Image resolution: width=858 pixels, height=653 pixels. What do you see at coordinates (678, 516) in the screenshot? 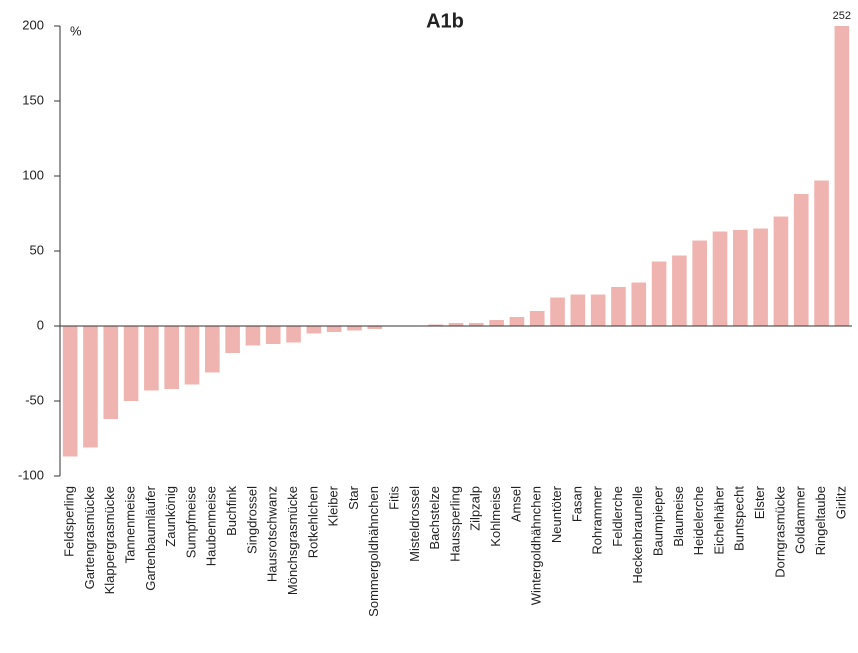
I see `x-tick-label: Blaumeise` at bounding box center [678, 516].